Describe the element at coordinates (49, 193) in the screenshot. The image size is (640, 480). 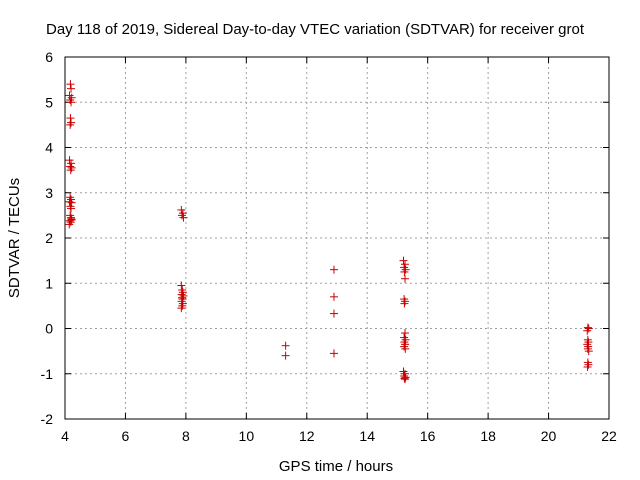
I see `y-tick-label: 3` at that location.